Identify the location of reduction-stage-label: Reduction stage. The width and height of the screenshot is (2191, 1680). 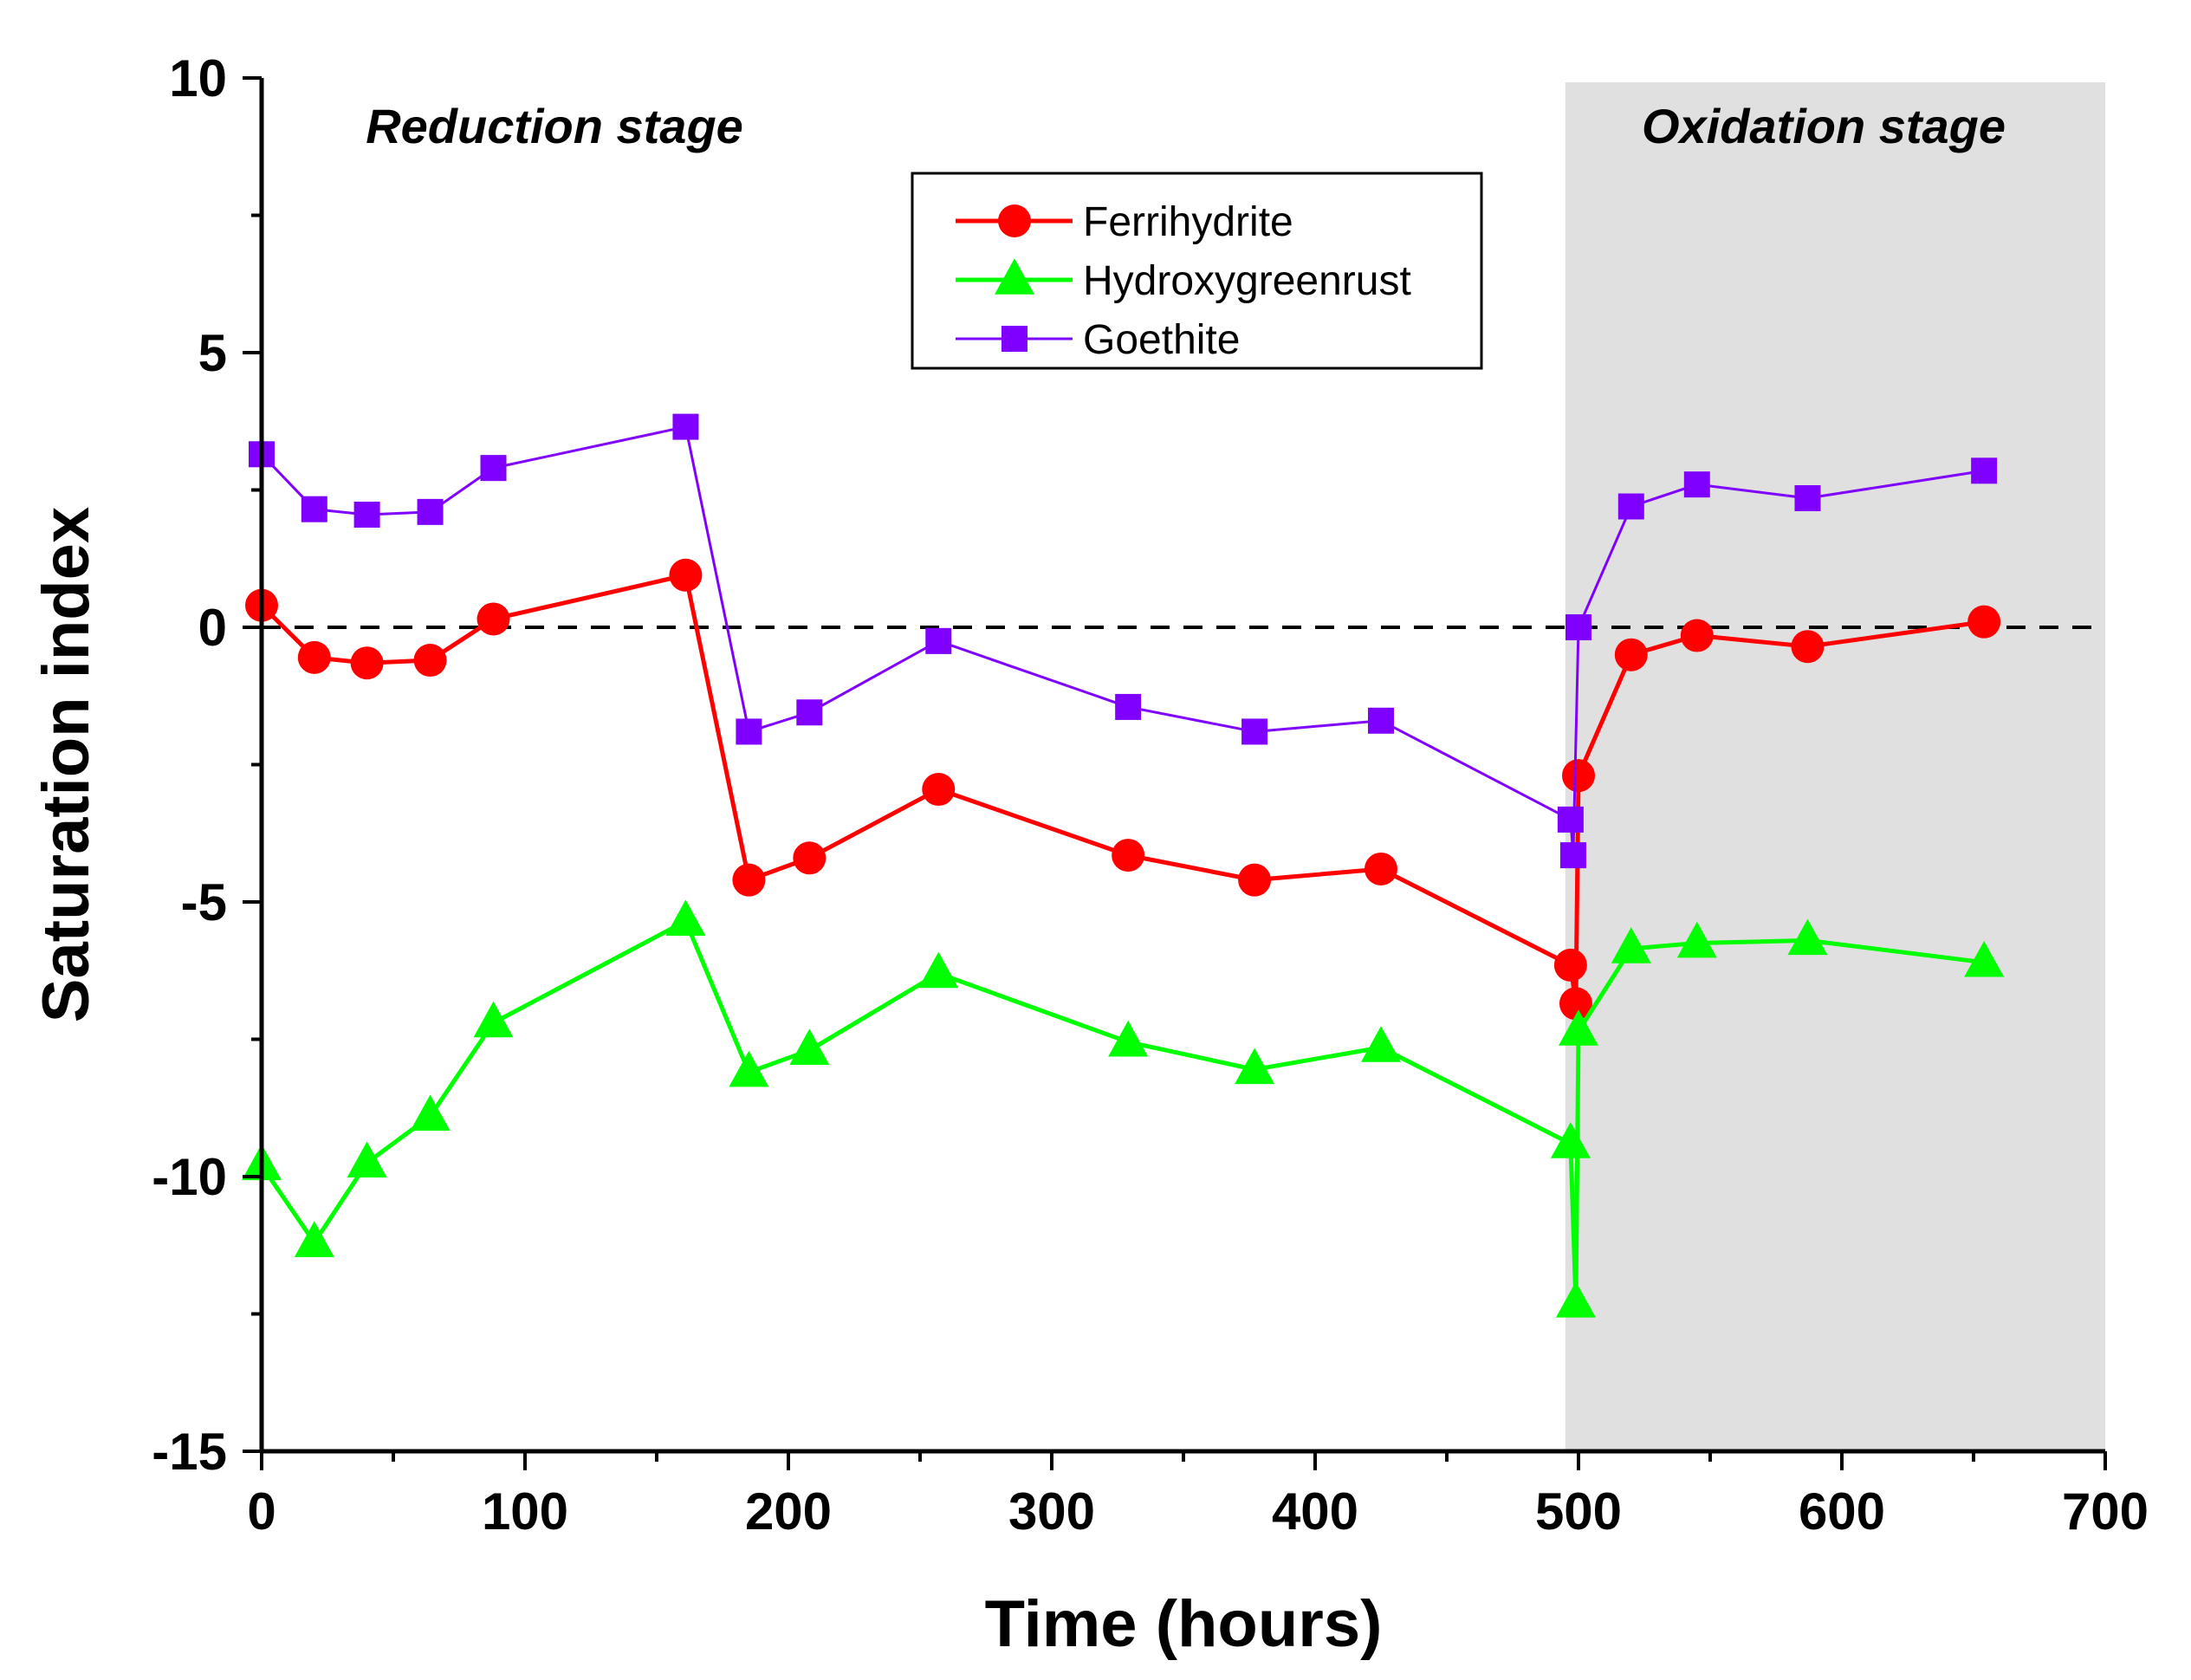
(554, 126).